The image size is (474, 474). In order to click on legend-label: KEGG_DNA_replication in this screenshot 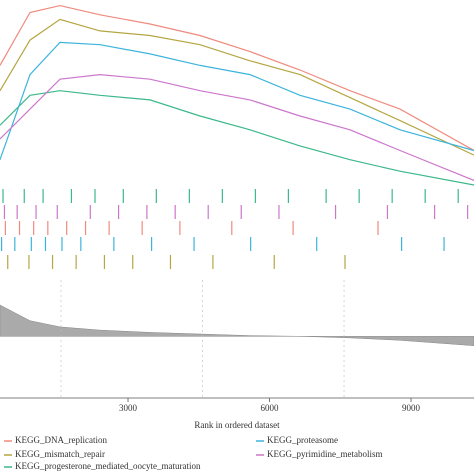, I will do `click(61, 440)`.